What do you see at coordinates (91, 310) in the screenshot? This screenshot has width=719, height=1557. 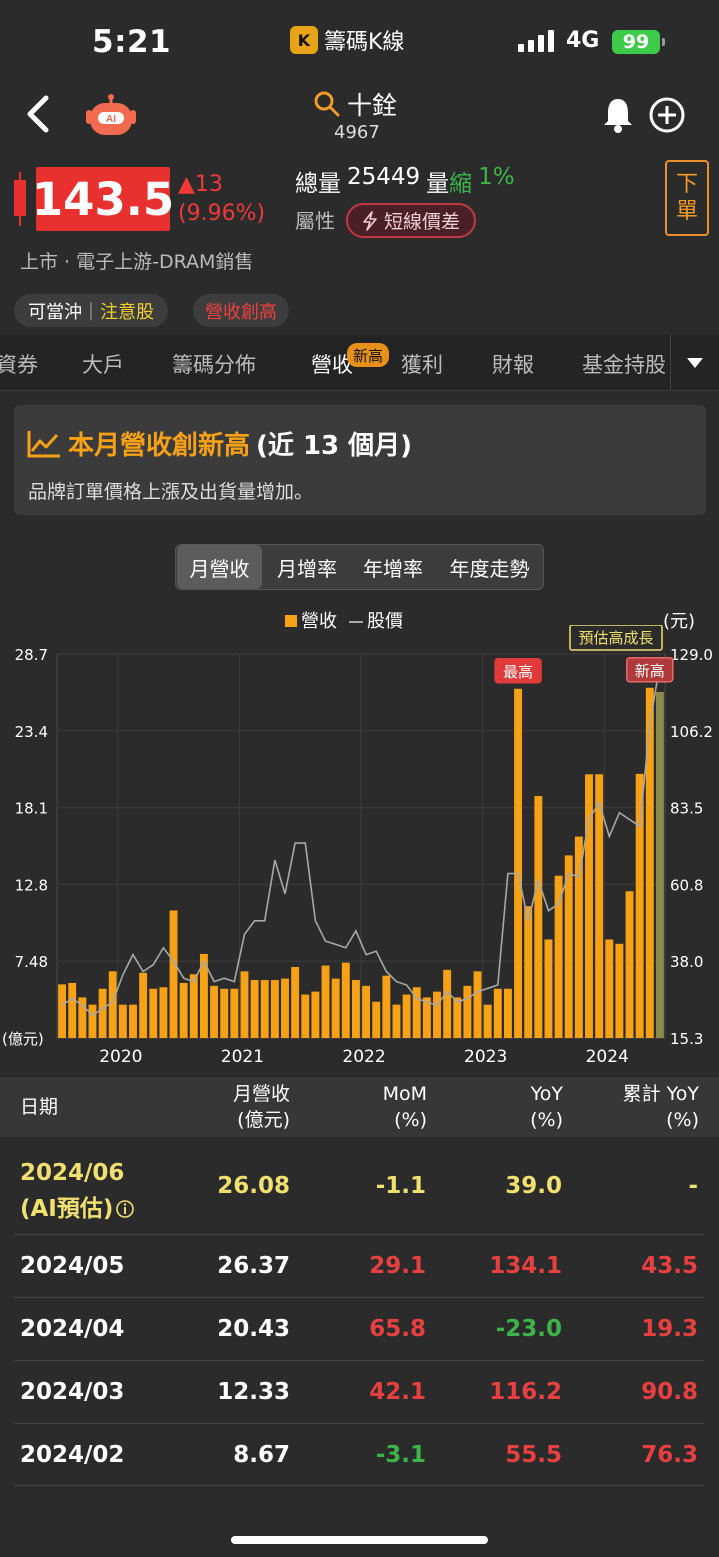 I see `tag-daytrade: 可當沖 | 注意股` at bounding box center [91, 310].